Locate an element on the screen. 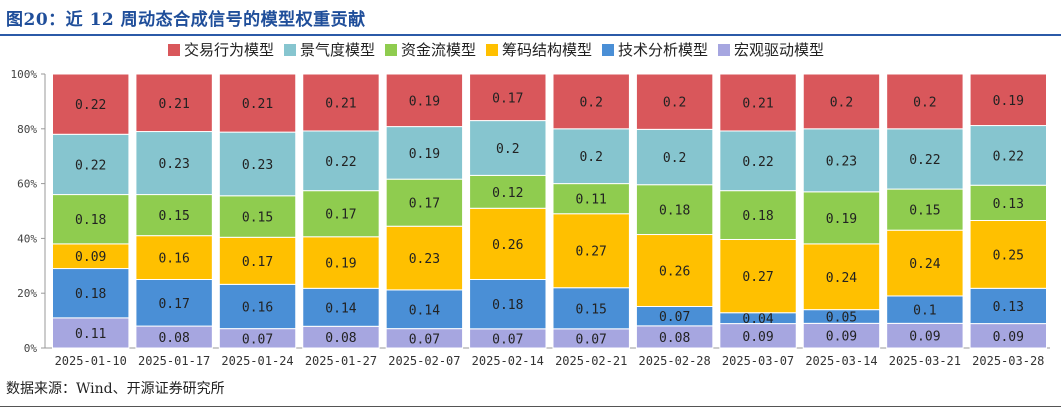  x-tick-label: 2025-03-14 is located at coordinates (841, 361).